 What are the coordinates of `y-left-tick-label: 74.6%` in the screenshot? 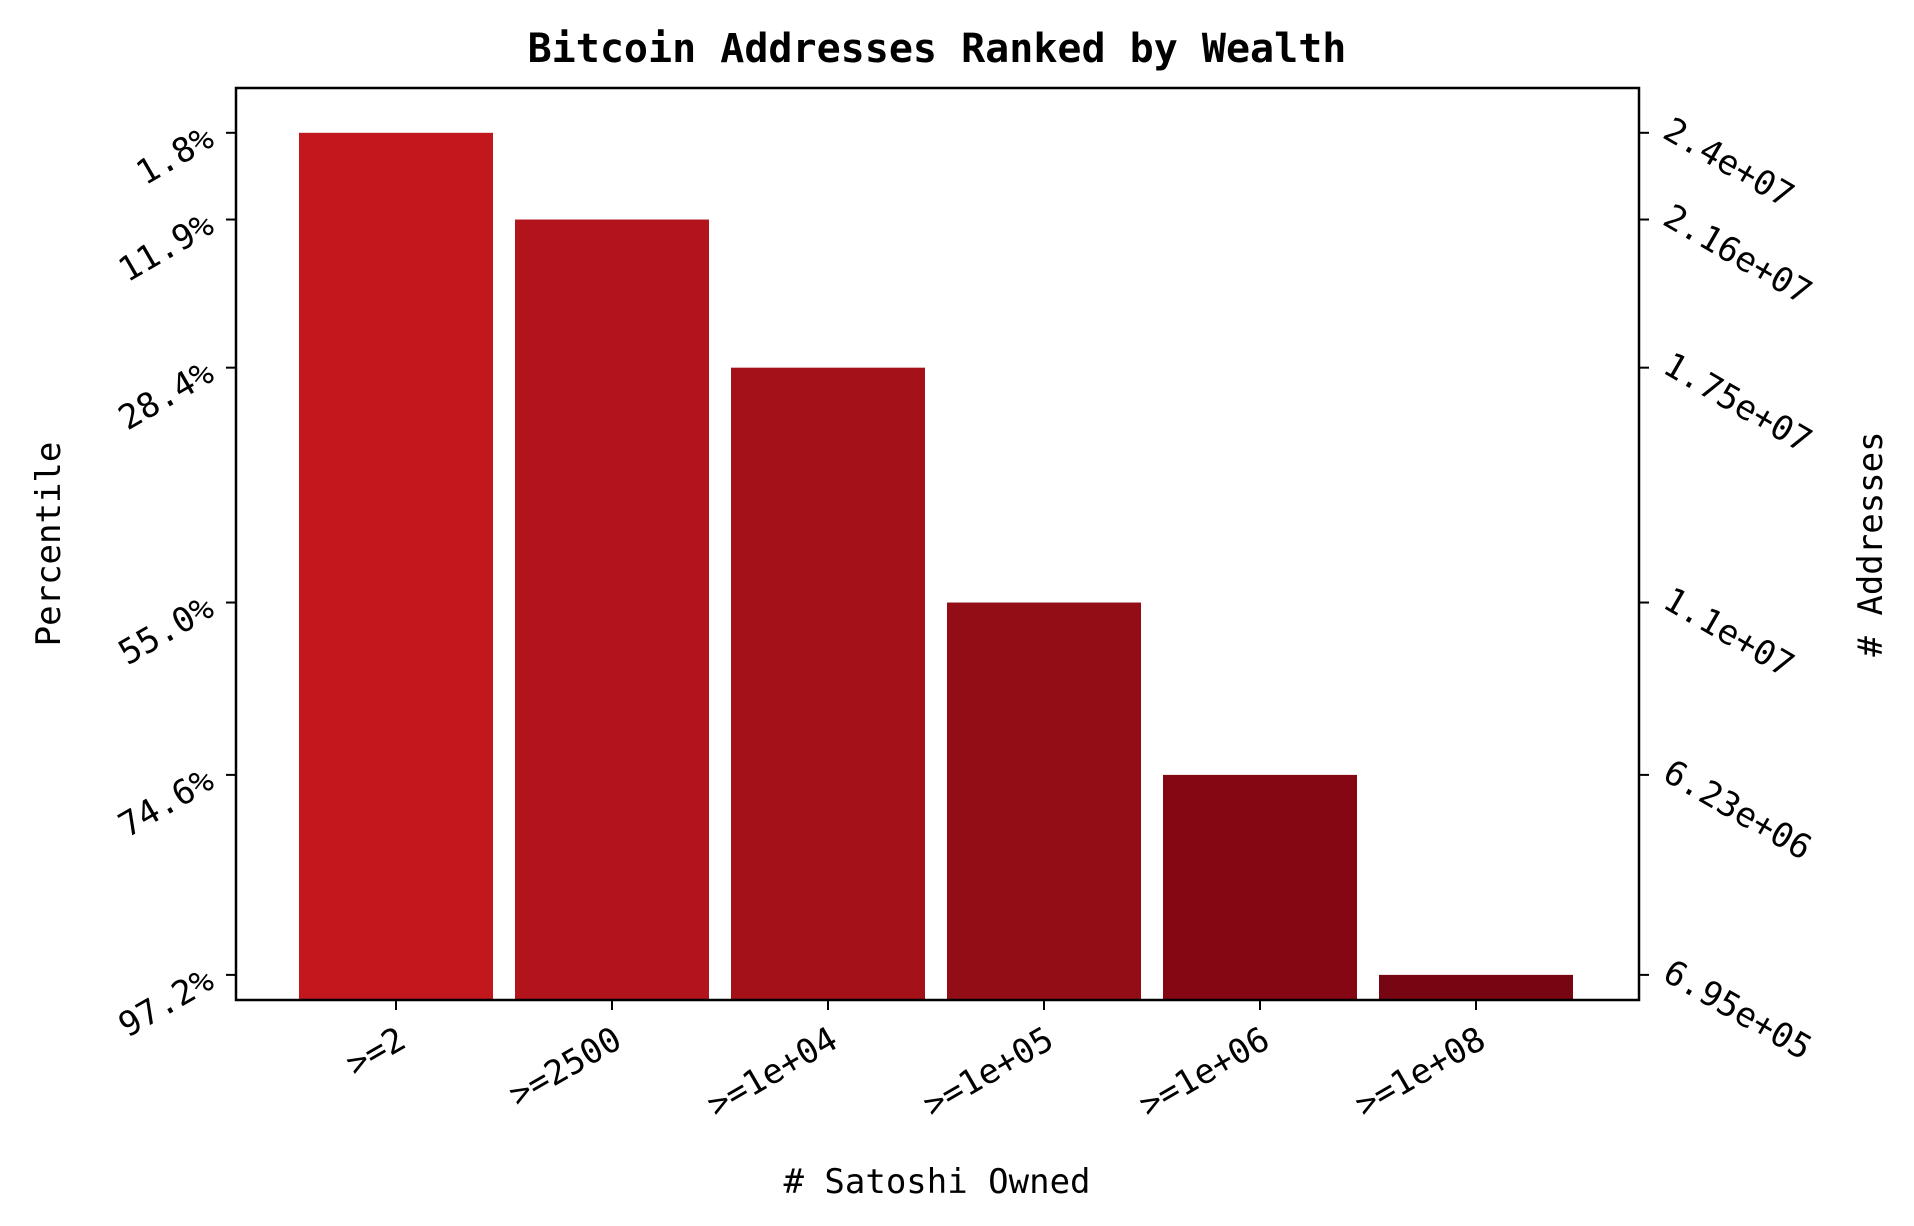 It's located at (166, 803).